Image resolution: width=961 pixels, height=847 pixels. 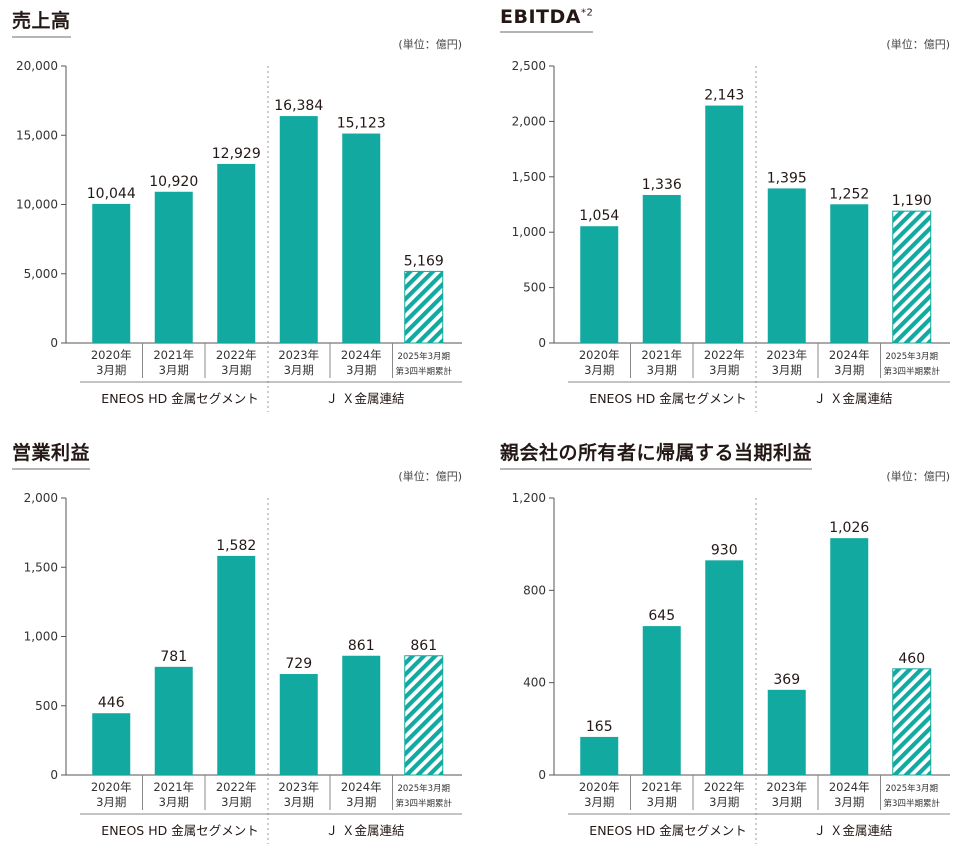 What do you see at coordinates (423, 646) in the screenshot?
I see `data-label: 861` at bounding box center [423, 646].